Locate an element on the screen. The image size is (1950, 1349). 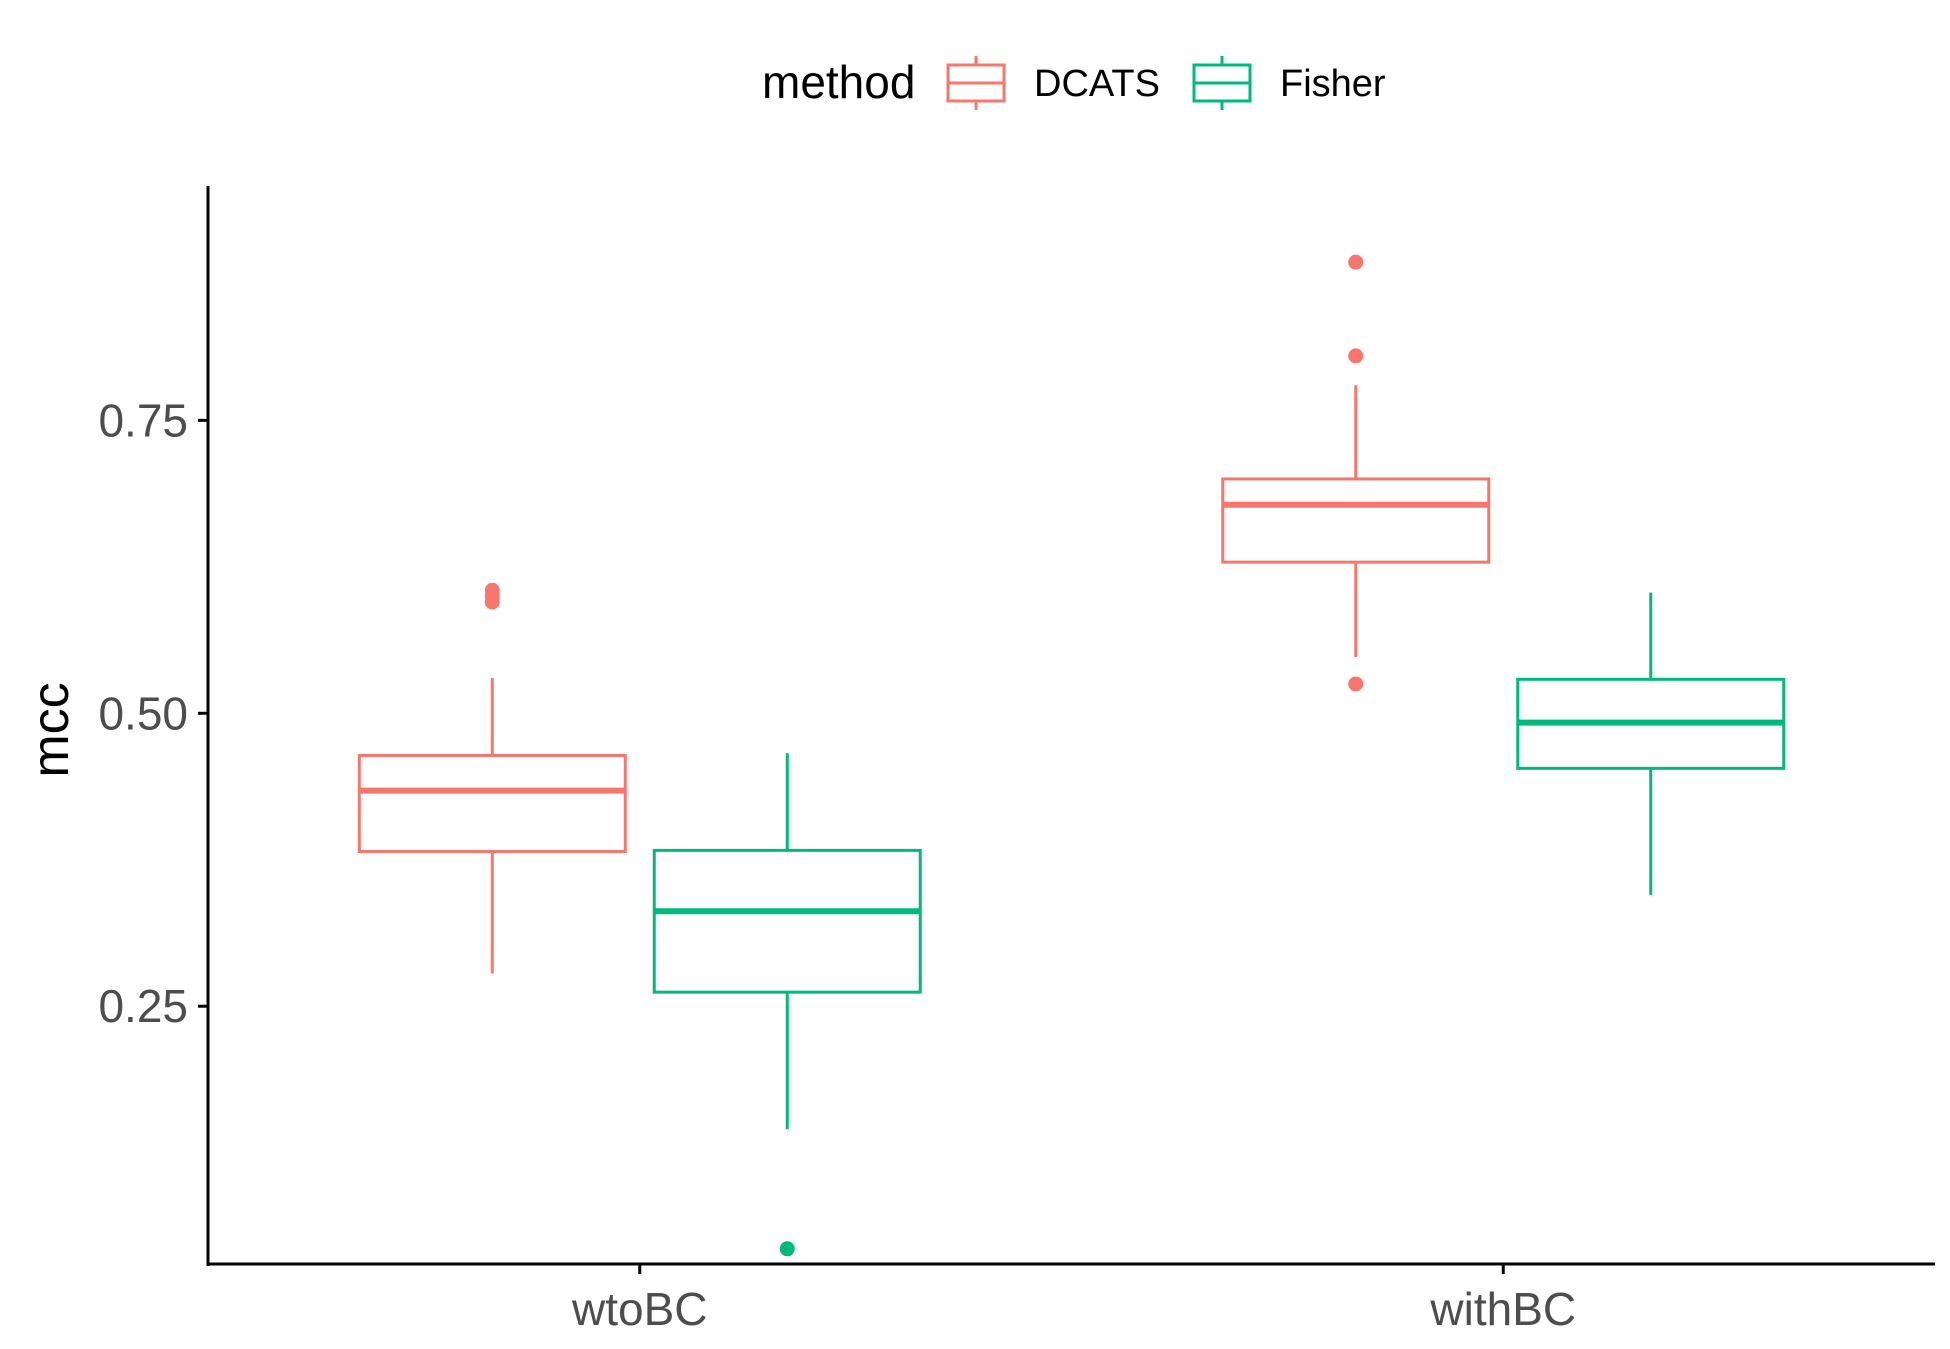
y-axis-title: mcc is located at coordinates (51, 729).